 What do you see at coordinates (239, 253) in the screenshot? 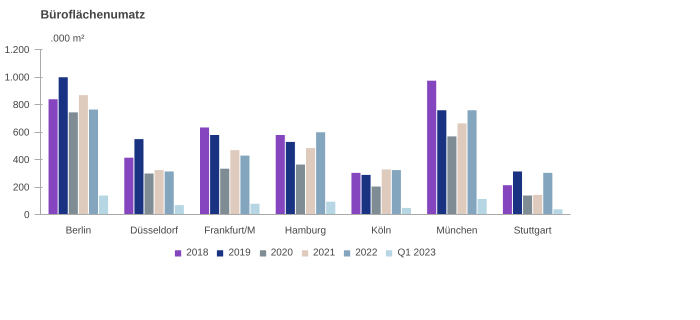
I see `legend-label: 2019` at bounding box center [239, 253].